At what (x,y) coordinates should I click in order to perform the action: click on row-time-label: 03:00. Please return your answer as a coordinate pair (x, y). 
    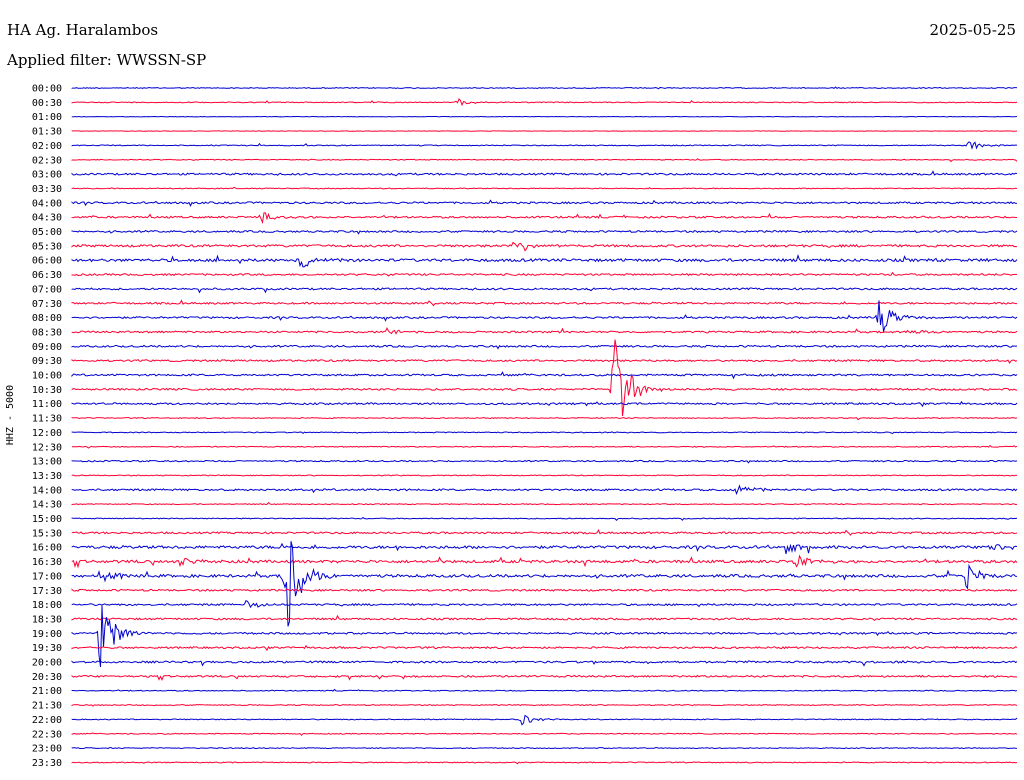
    Looking at the image, I should click on (47, 175).